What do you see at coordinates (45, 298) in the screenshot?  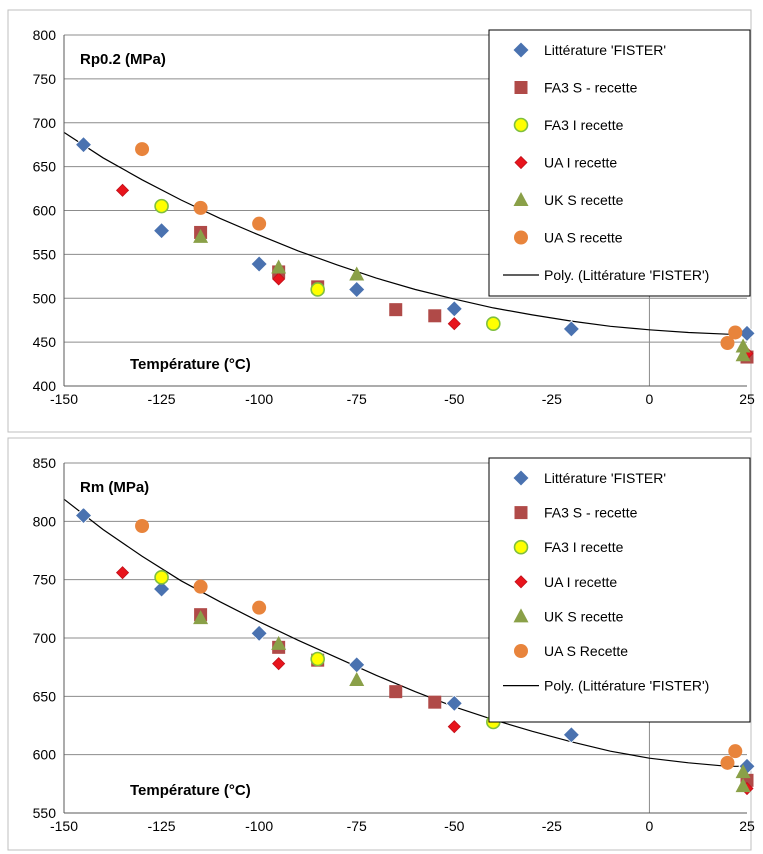 I see `y-tick-label: 500` at bounding box center [45, 298].